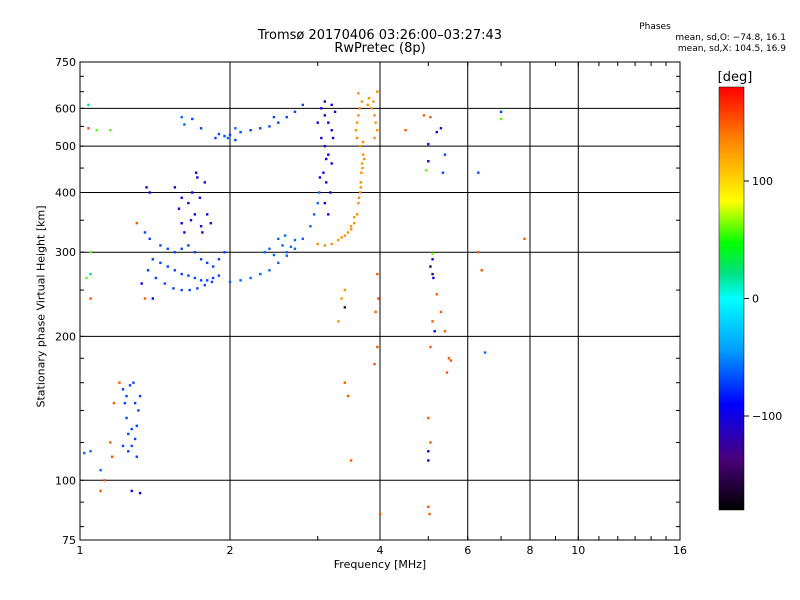 The height and width of the screenshot is (600, 800). What do you see at coordinates (730, 38) in the screenshot?
I see `phase-stats-o: mean, sd,O: −74.8, 16.1` at bounding box center [730, 38].